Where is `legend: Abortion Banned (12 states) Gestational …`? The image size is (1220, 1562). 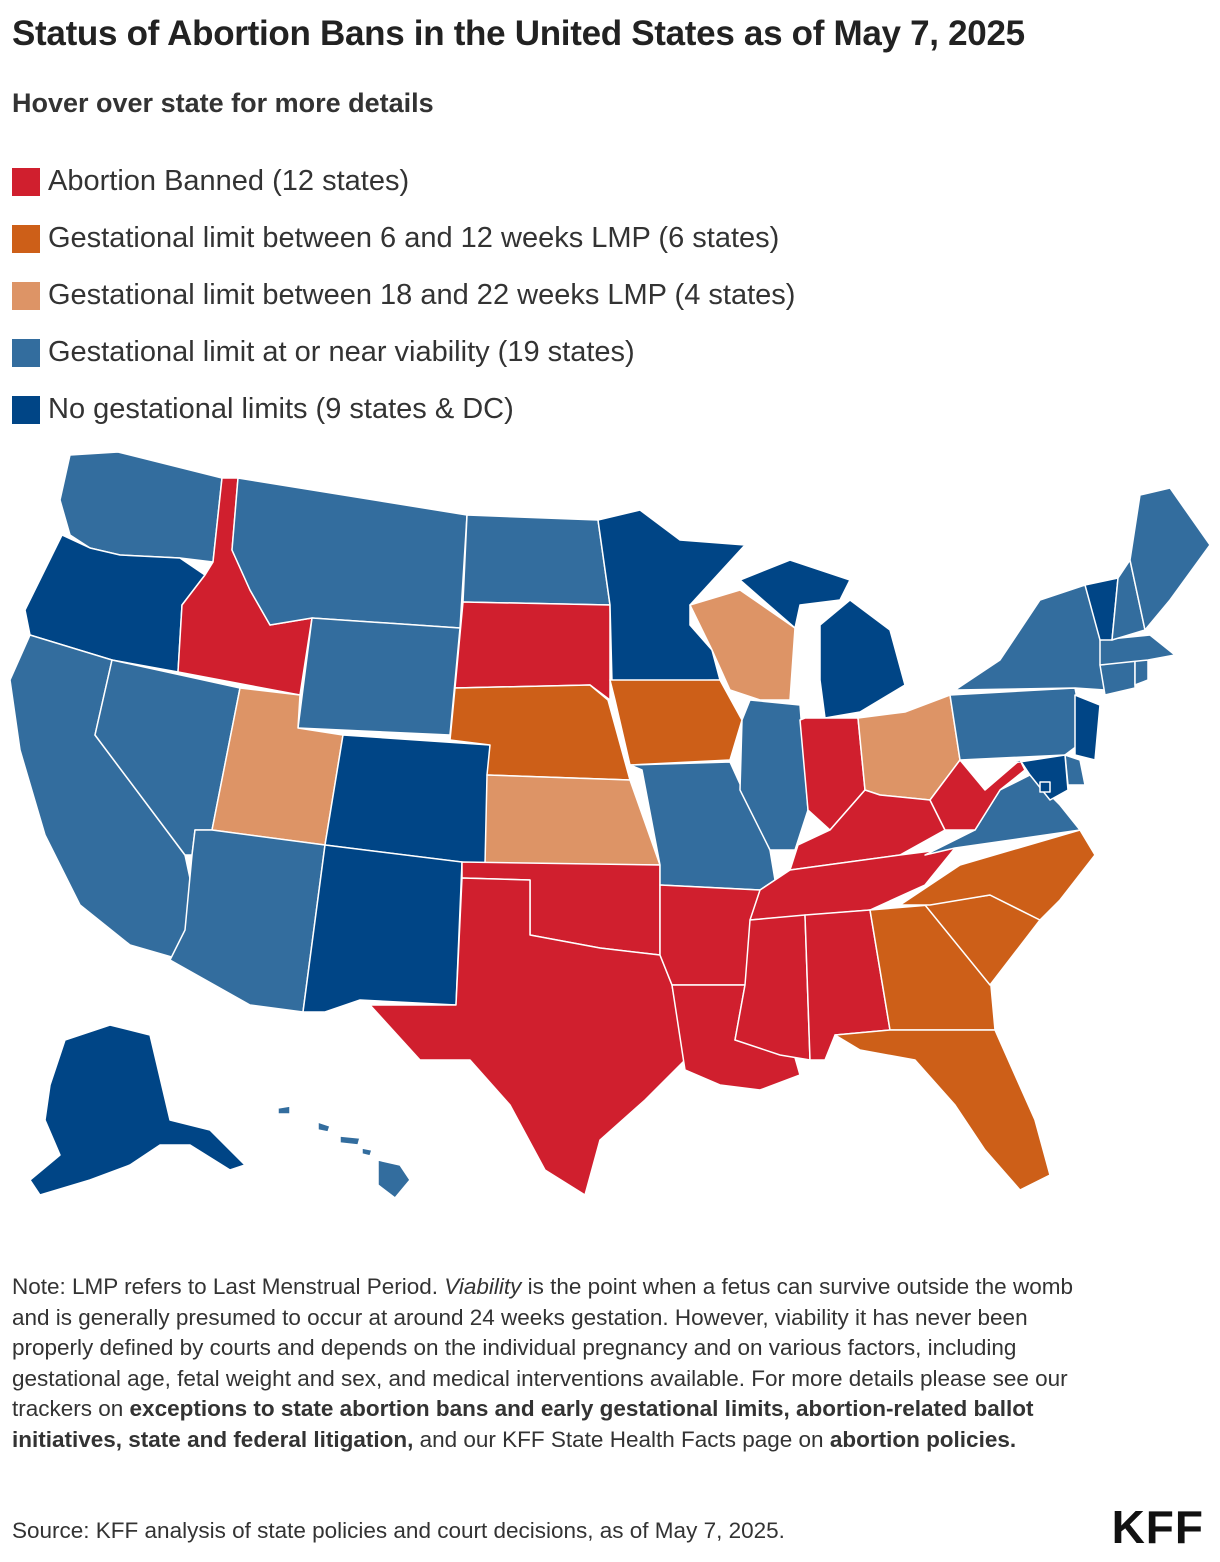
legend: Abortion Banned (12 states) Gestational … is located at coordinates (403, 295).